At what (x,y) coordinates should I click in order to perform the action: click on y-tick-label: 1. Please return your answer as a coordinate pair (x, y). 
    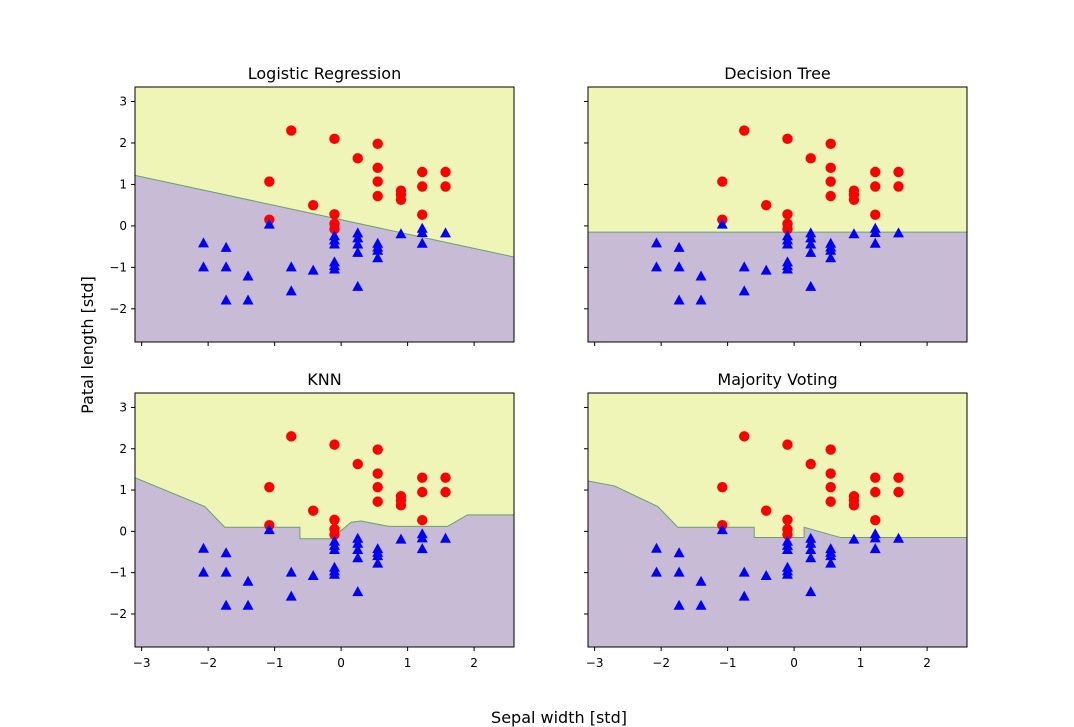
    Looking at the image, I should click on (123, 184).